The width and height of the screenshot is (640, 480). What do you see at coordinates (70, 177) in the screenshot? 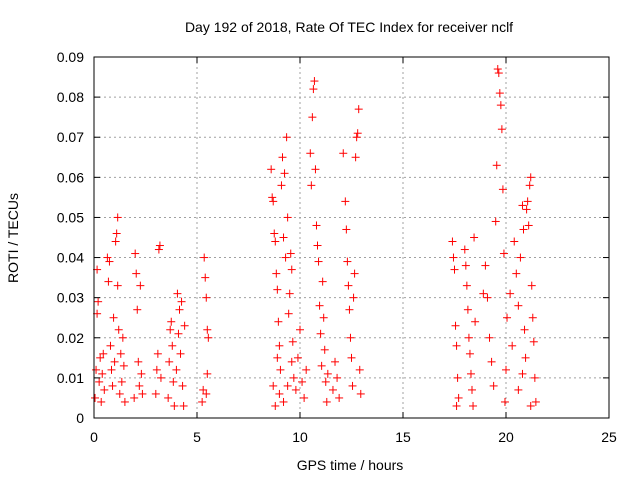
I see `y-tick-label: 0.06` at bounding box center [70, 177].